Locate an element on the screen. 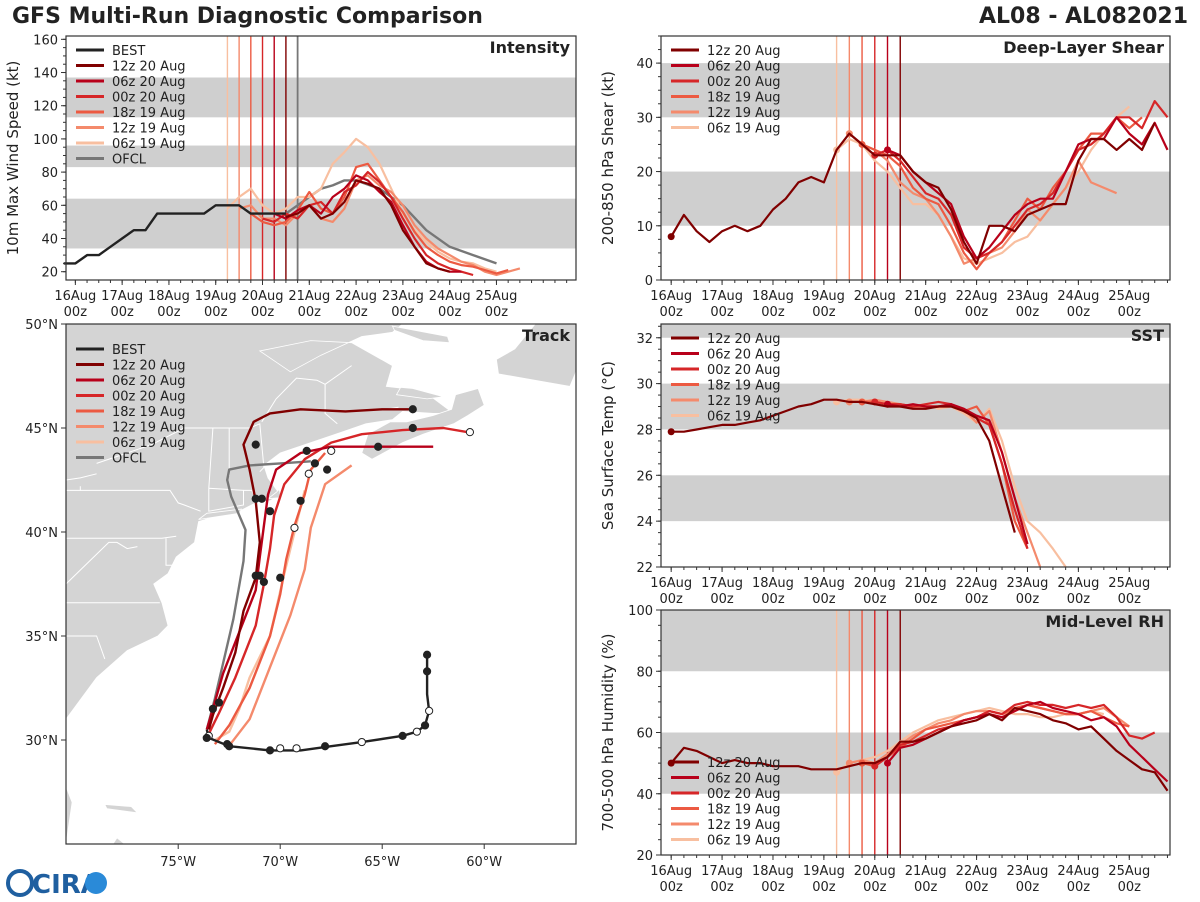 The image size is (1200, 902). intensity-series-ofcl is located at coordinates (391, 222).